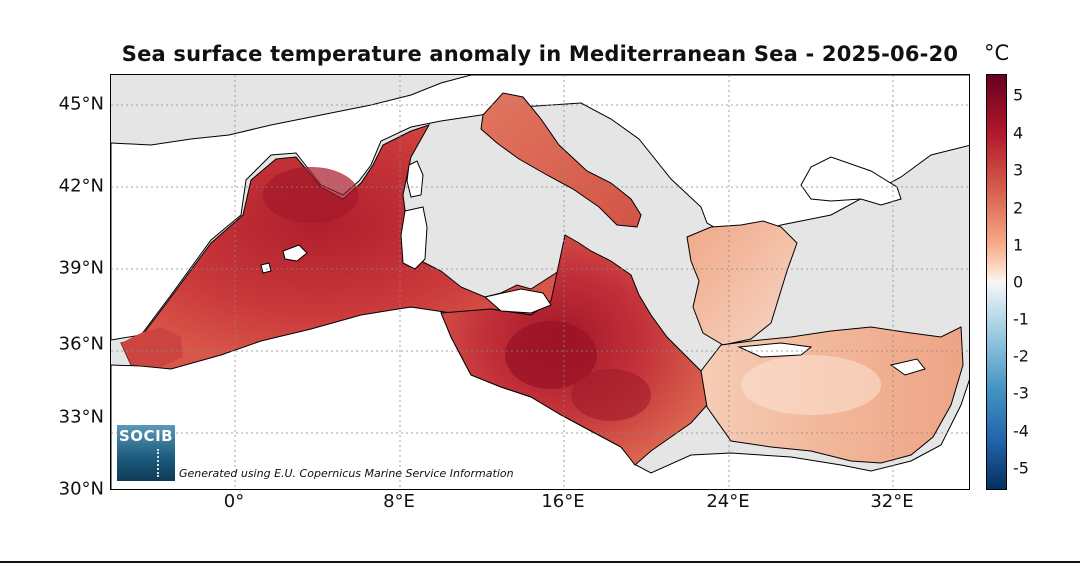 Image resolution: width=1080 pixels, height=565 pixels. Describe the element at coordinates (1021, 393) in the screenshot. I see `colorbar-tick: -3` at that location.